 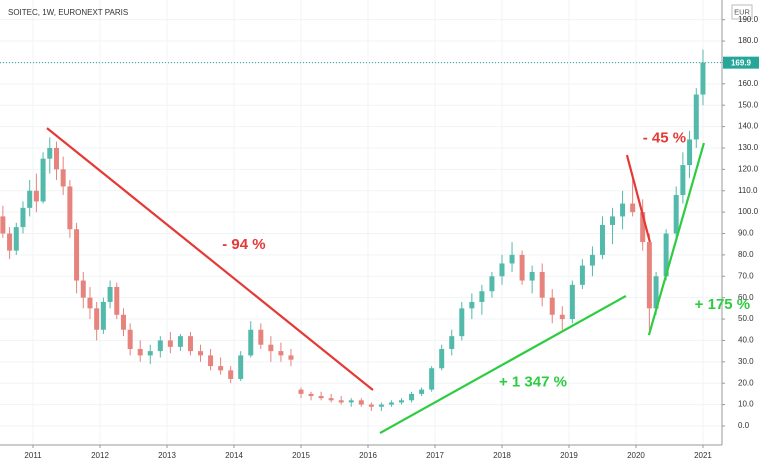 What do you see at coordinates (435, 455) in the screenshot?
I see `x-tick-label: 2017` at bounding box center [435, 455].